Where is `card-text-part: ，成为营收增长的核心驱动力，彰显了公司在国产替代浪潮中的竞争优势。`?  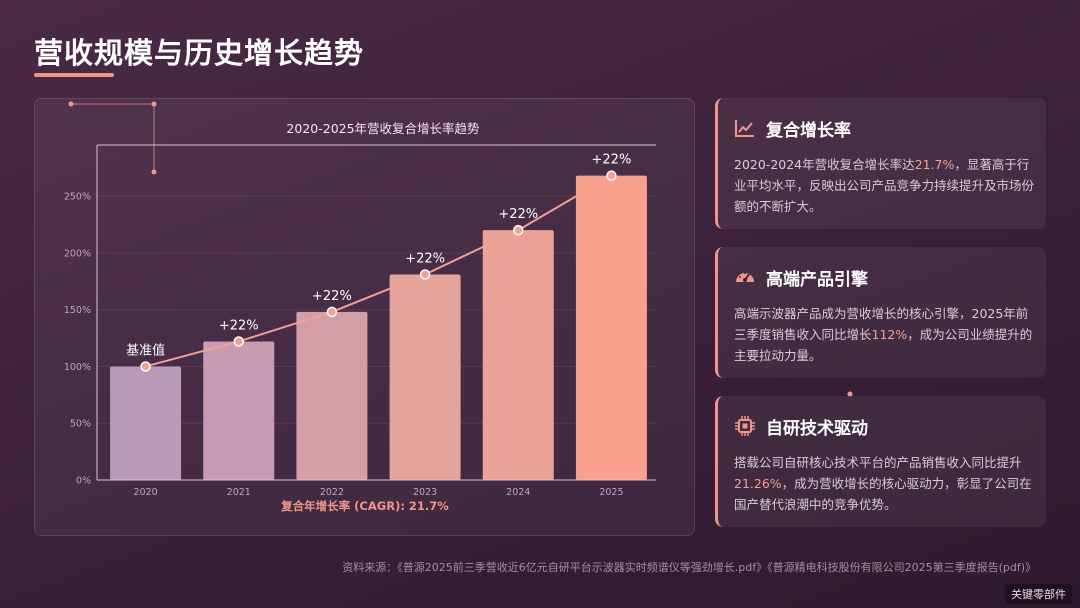 card-text-part: ，成为营收增长的核心驱动力，彰显了公司在国产替代浪潮中的竞争优势。 is located at coordinates (883, 494).